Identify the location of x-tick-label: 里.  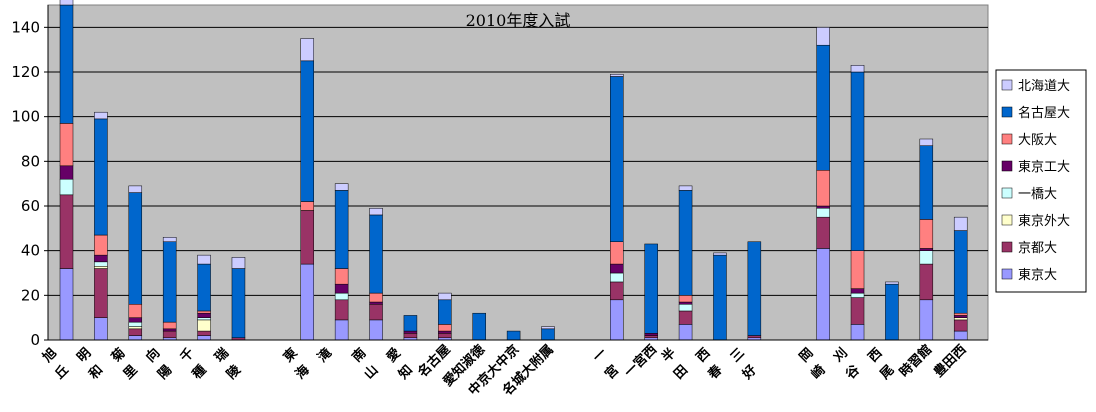
(131, 373).